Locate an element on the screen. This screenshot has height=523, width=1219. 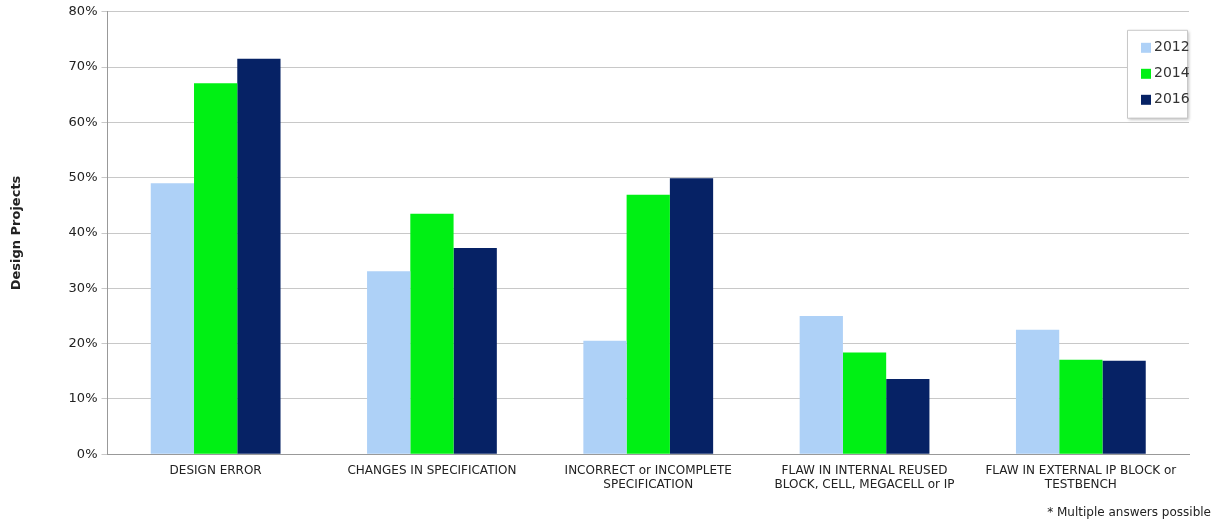
x-tick-label: INCORRECT or INCOMPLETE SPECIFICATION is located at coordinates (648, 476).